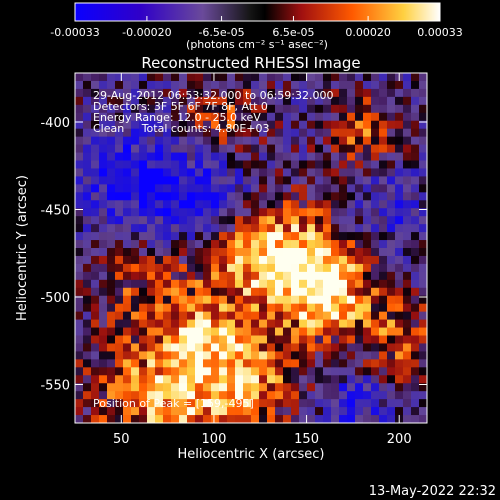  What do you see at coordinates (121, 439) in the screenshot?
I see `x-tick-label: 50` at bounding box center [121, 439].